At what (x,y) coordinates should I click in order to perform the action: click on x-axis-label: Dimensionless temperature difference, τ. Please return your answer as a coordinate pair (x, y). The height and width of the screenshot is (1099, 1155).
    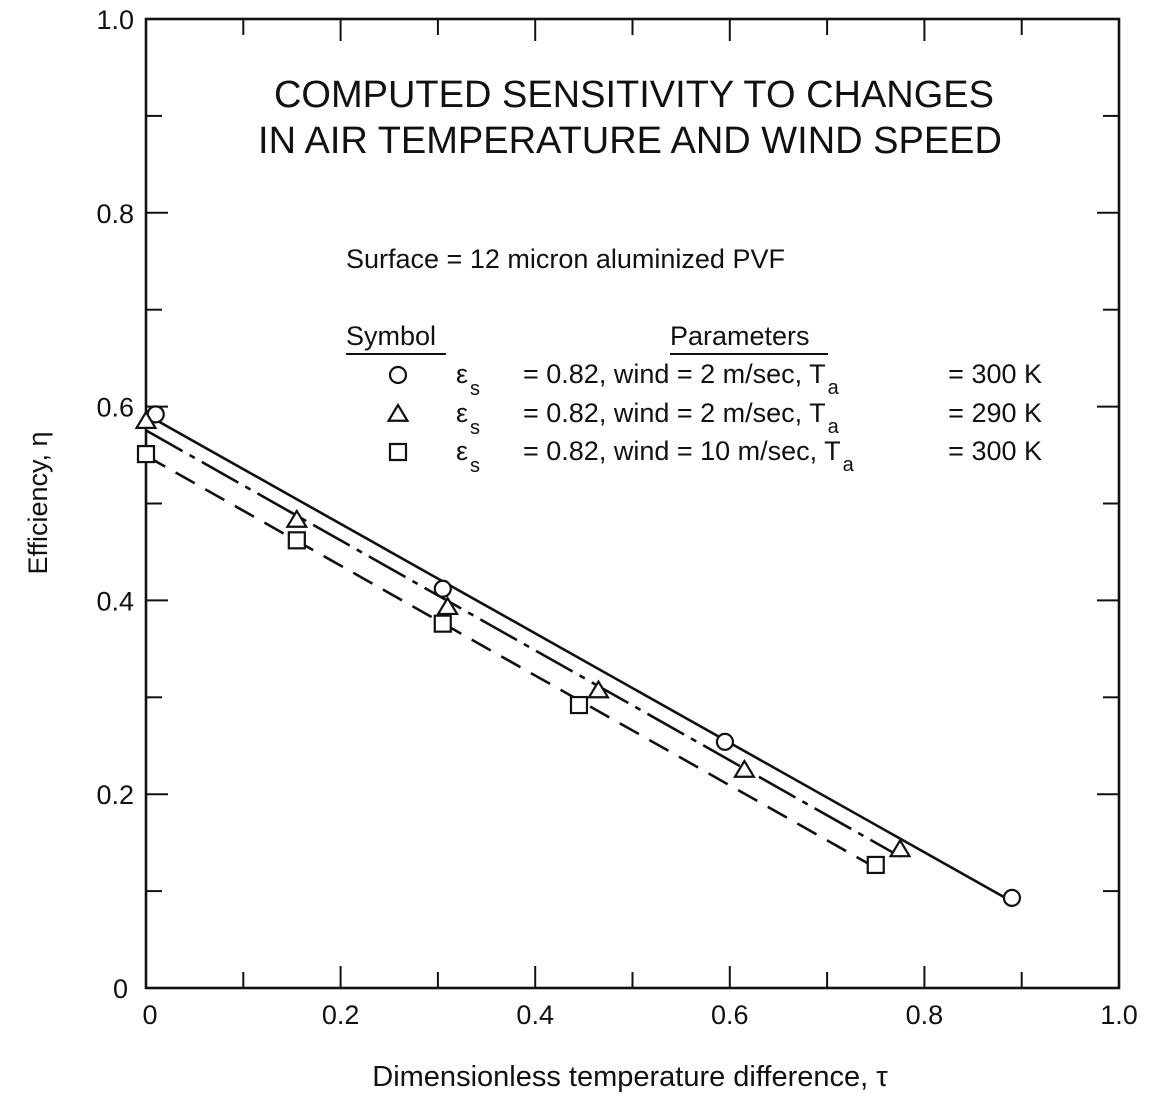
    Looking at the image, I should click on (630, 1077).